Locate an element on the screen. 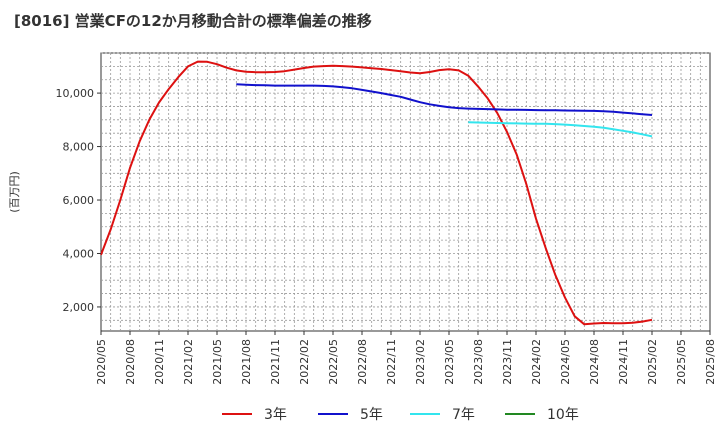  x-tick-label: 2024/02 is located at coordinates (536, 362).